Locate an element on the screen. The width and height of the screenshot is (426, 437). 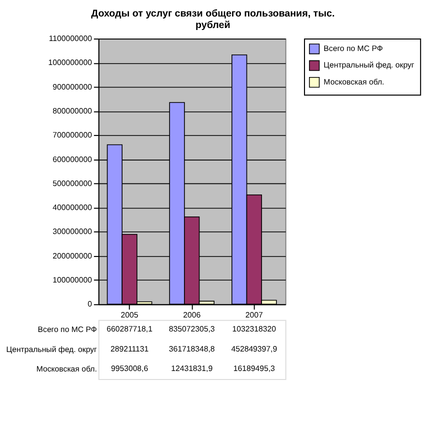
text: рублей is located at coordinates (212, 26).